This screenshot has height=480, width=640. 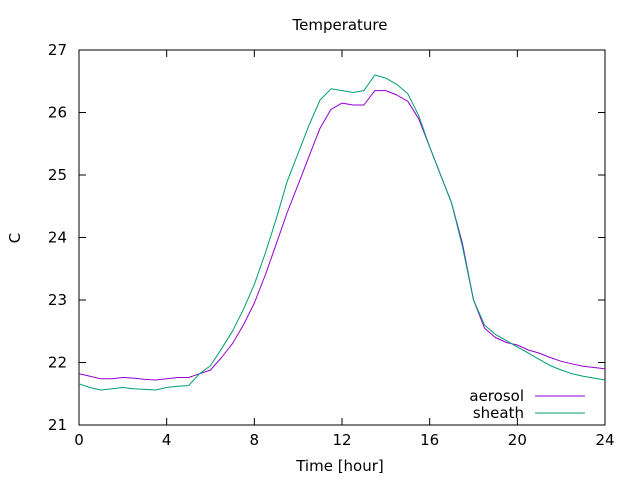 What do you see at coordinates (57, 238) in the screenshot?
I see `y-tick-label: 24` at bounding box center [57, 238].